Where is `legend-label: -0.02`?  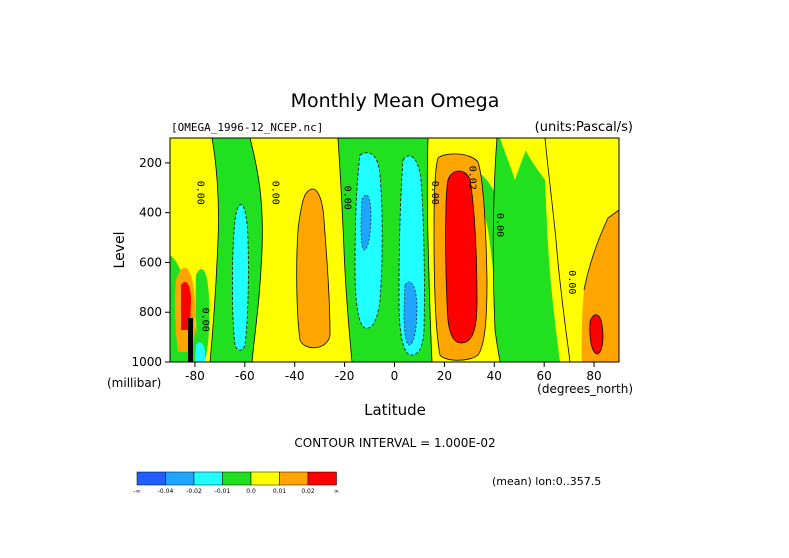
legend-label: -0.02 is located at coordinates (194, 491).